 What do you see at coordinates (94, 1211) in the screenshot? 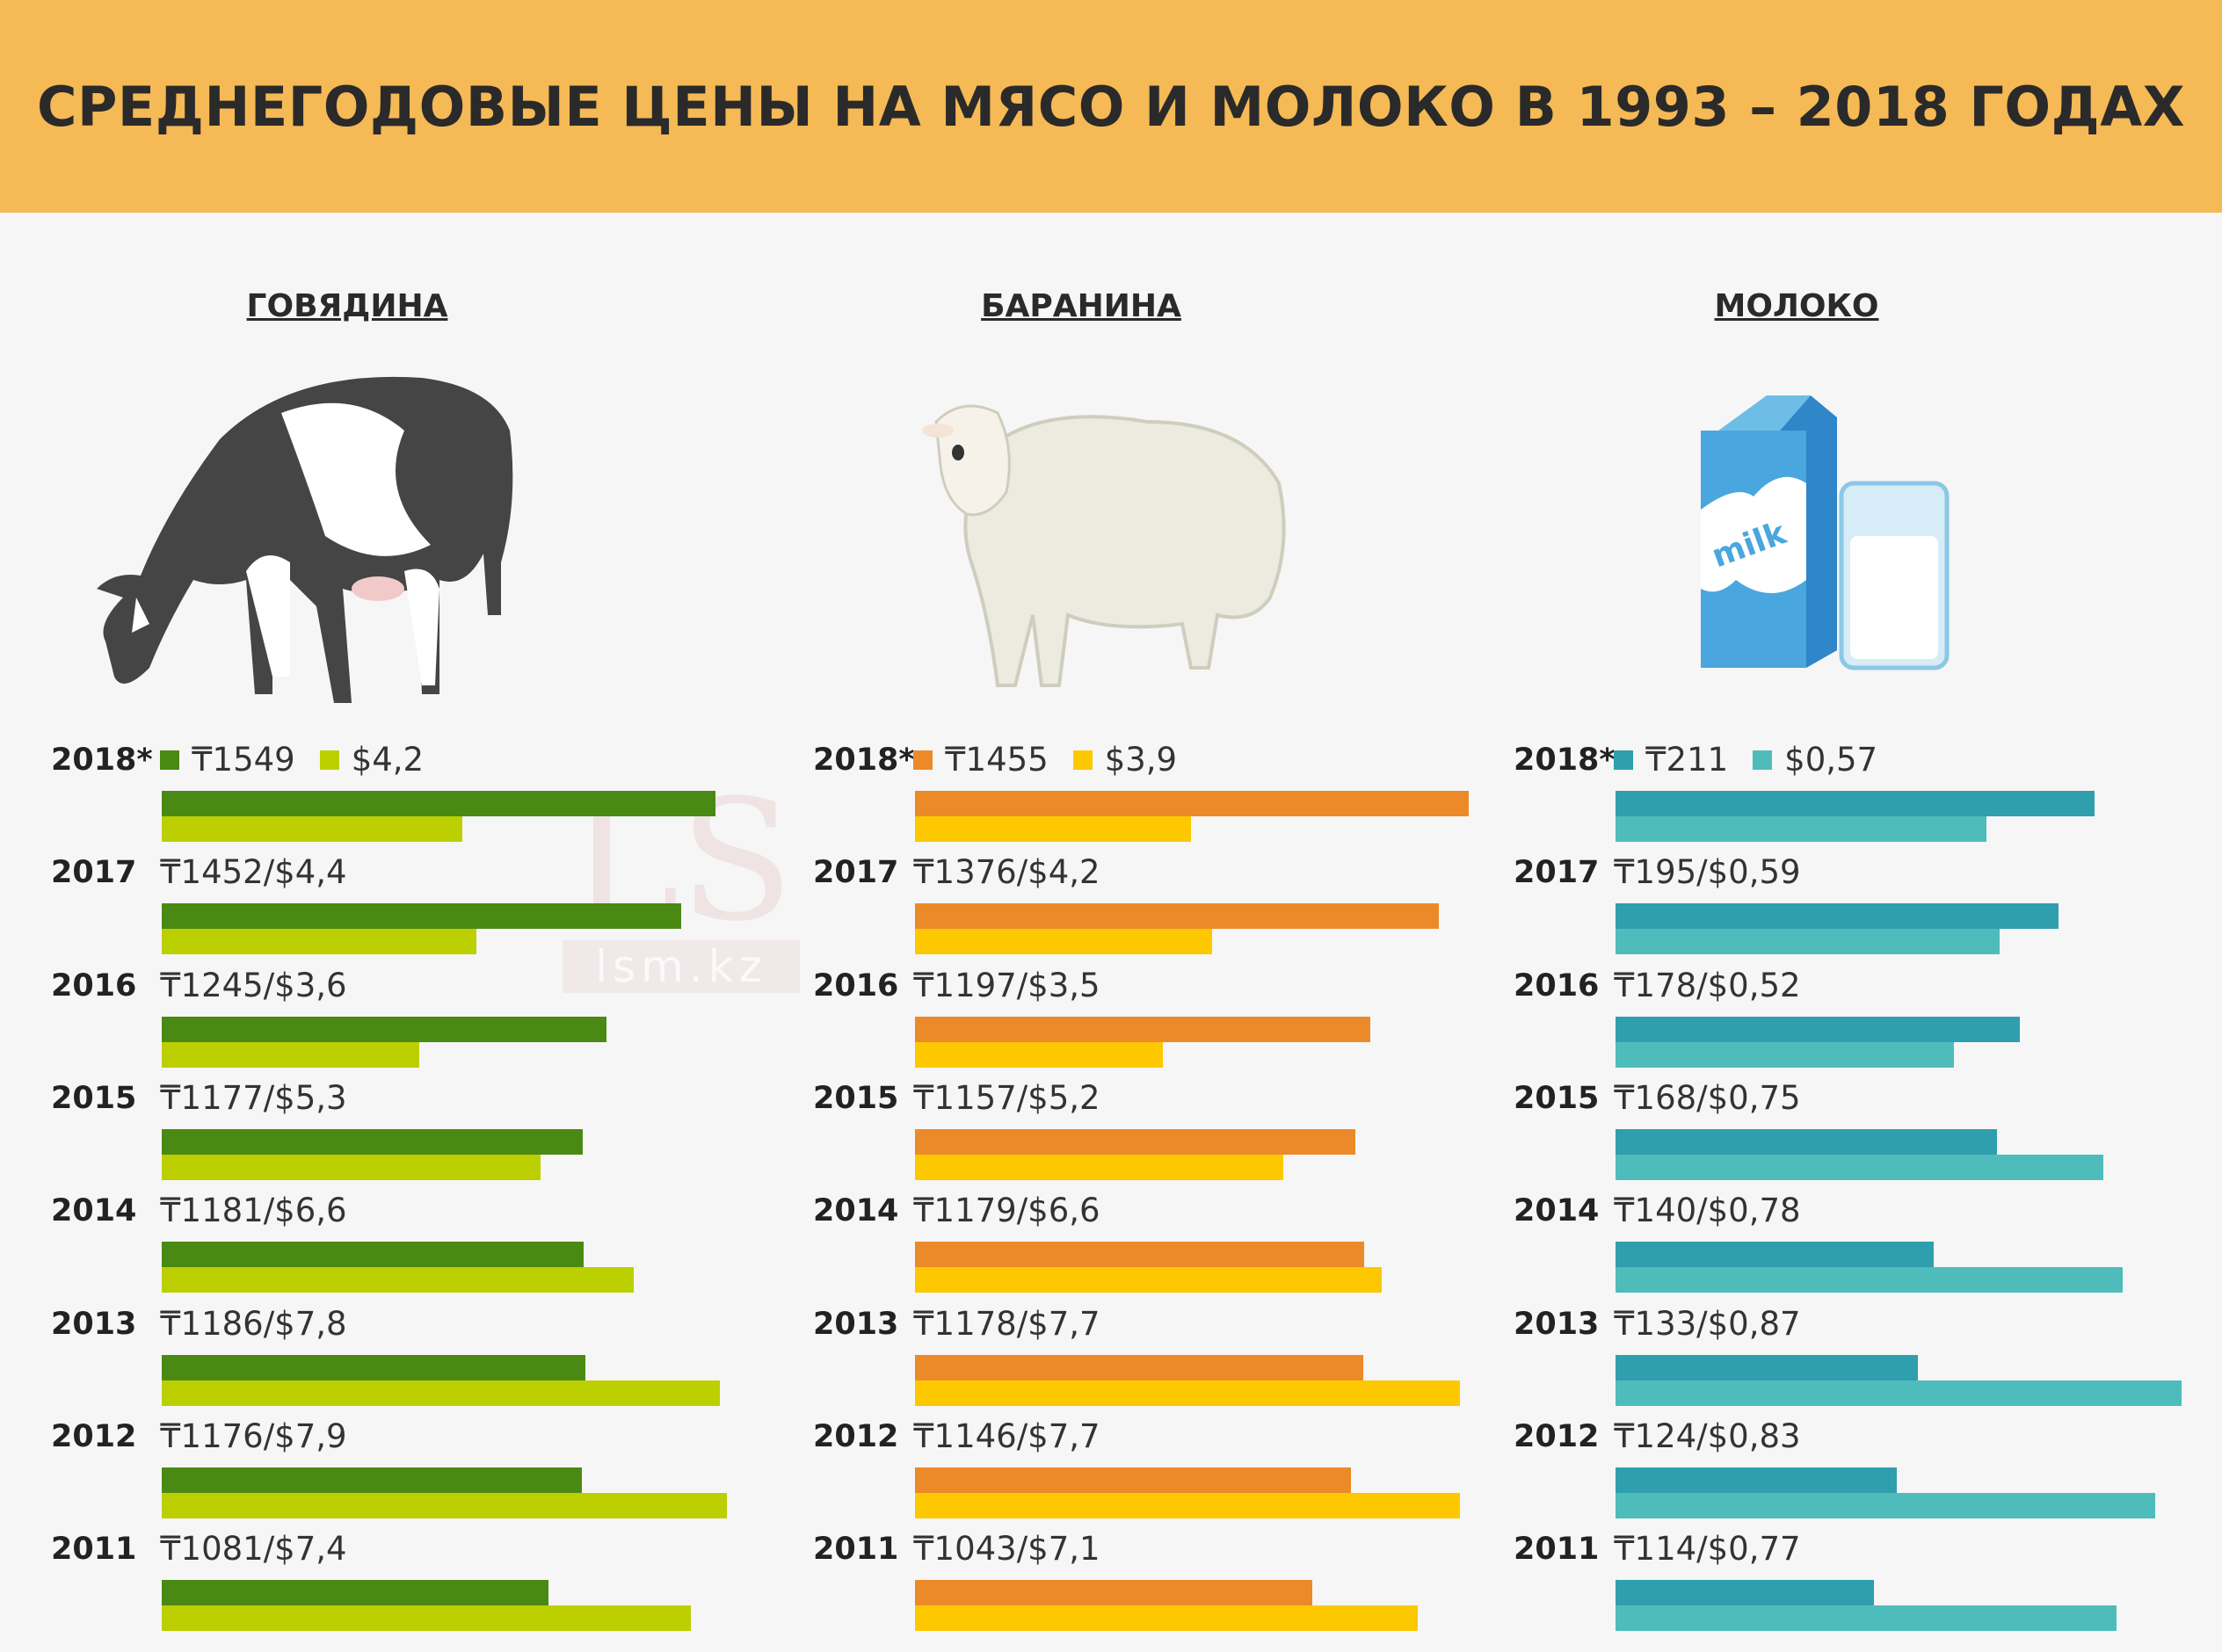
I see `beef-year-label: 2014` at bounding box center [94, 1211].